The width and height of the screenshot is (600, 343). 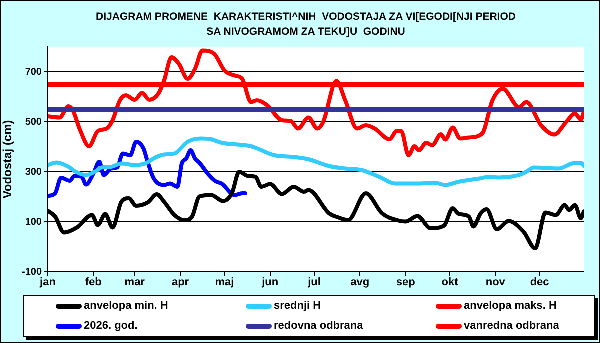 What do you see at coordinates (224, 282) in the screenshot?
I see `x-tick-label: maj` at bounding box center [224, 282].